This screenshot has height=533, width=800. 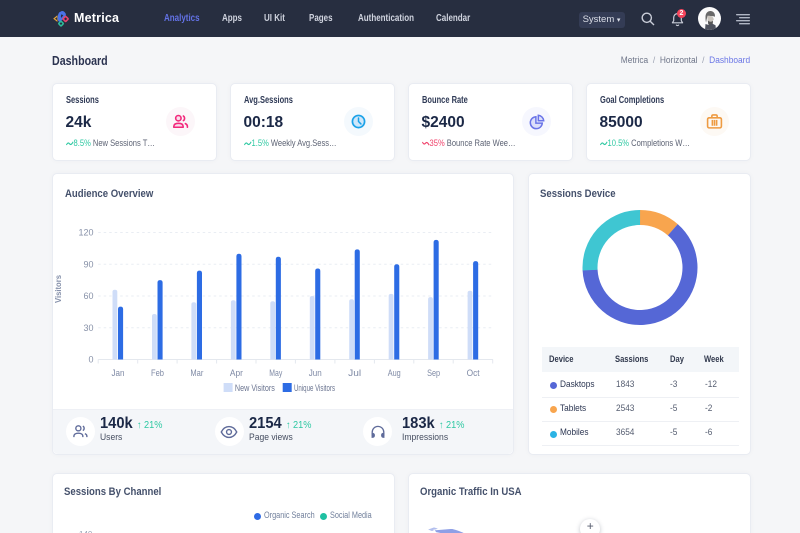 I want to click on svg-text: Jan, so click(x=118, y=373).